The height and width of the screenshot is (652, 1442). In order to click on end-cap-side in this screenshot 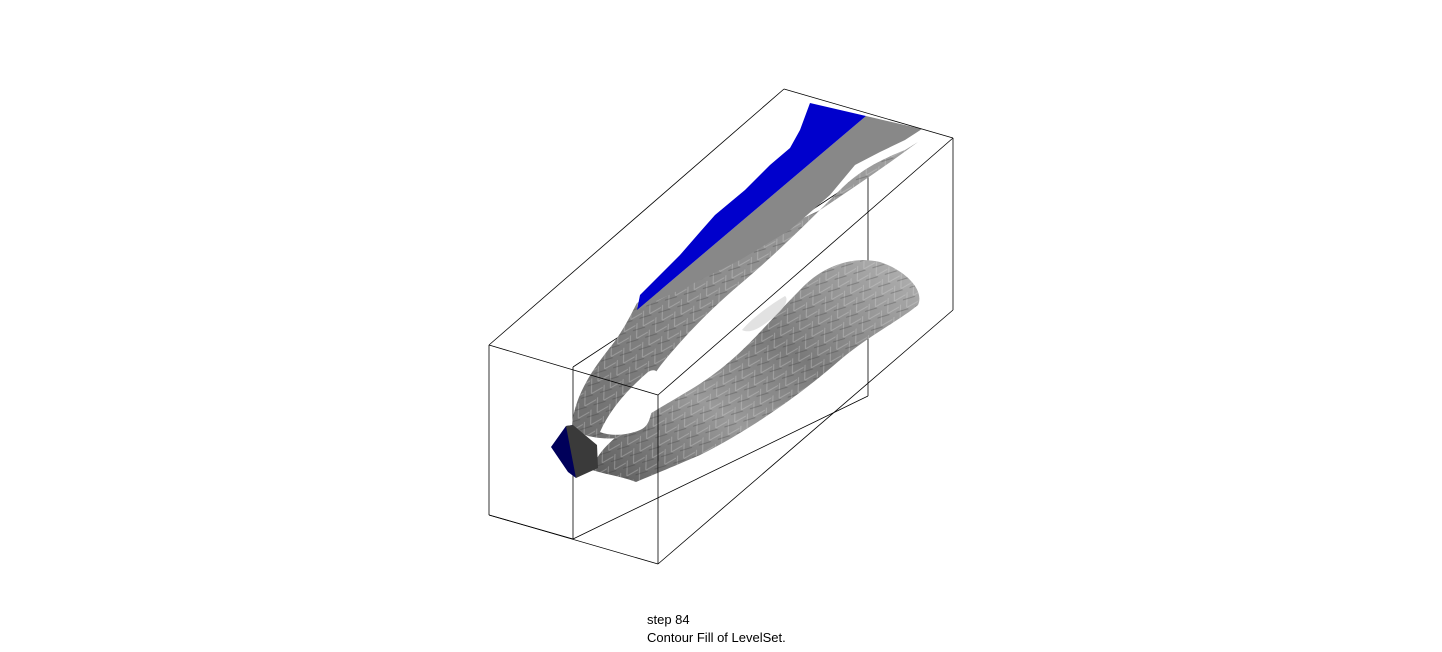, I will do `click(582, 451)`.